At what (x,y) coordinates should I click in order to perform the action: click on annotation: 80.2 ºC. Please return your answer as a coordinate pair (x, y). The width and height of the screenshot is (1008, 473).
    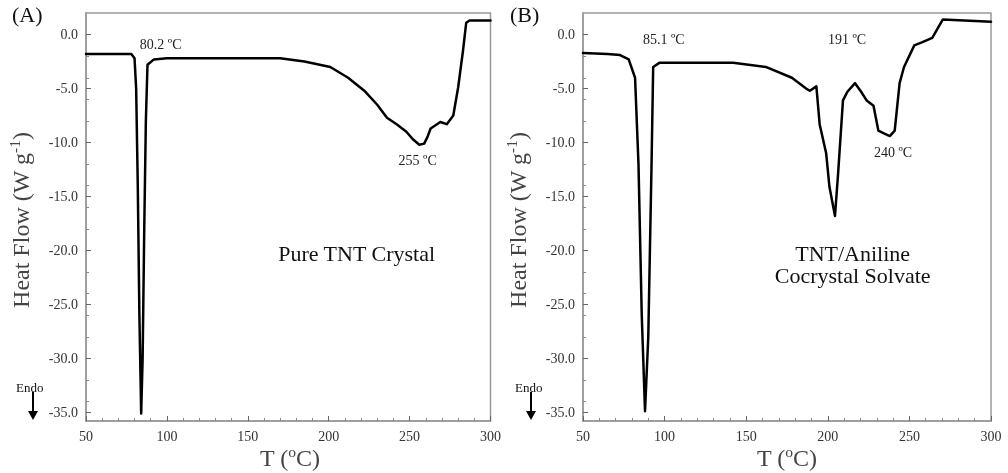
    Looking at the image, I should click on (160, 44).